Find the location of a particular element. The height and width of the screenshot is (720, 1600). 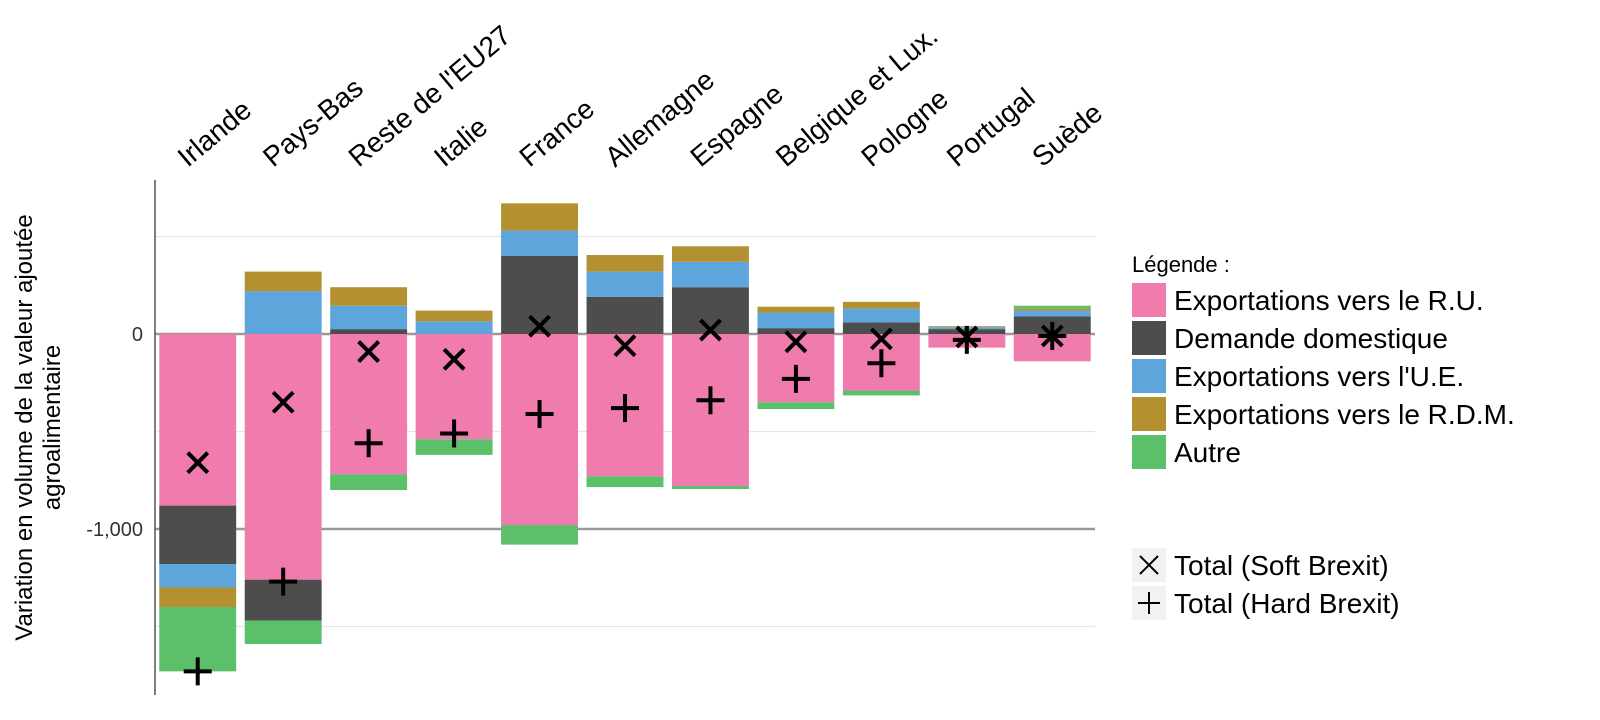

legend-label: Demande domestique is located at coordinates (1311, 338).